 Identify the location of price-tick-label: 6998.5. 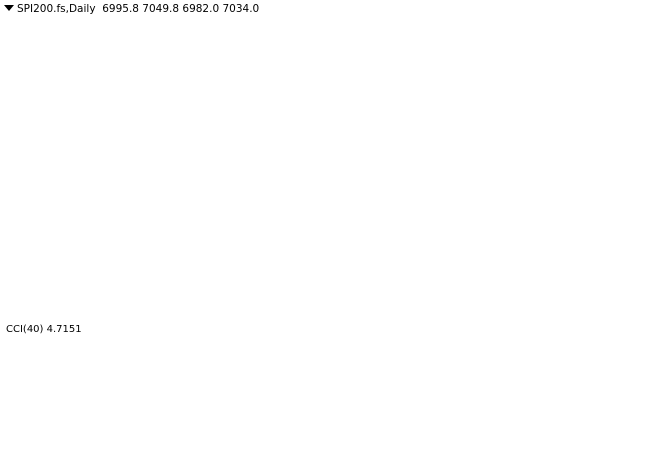
(636, 186).